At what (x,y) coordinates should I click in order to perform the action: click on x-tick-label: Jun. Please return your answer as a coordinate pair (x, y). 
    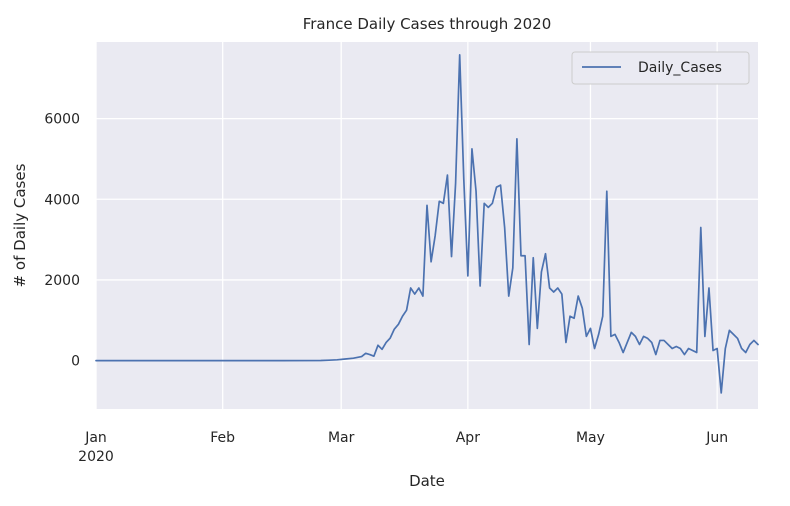
    Looking at the image, I should click on (716, 438).